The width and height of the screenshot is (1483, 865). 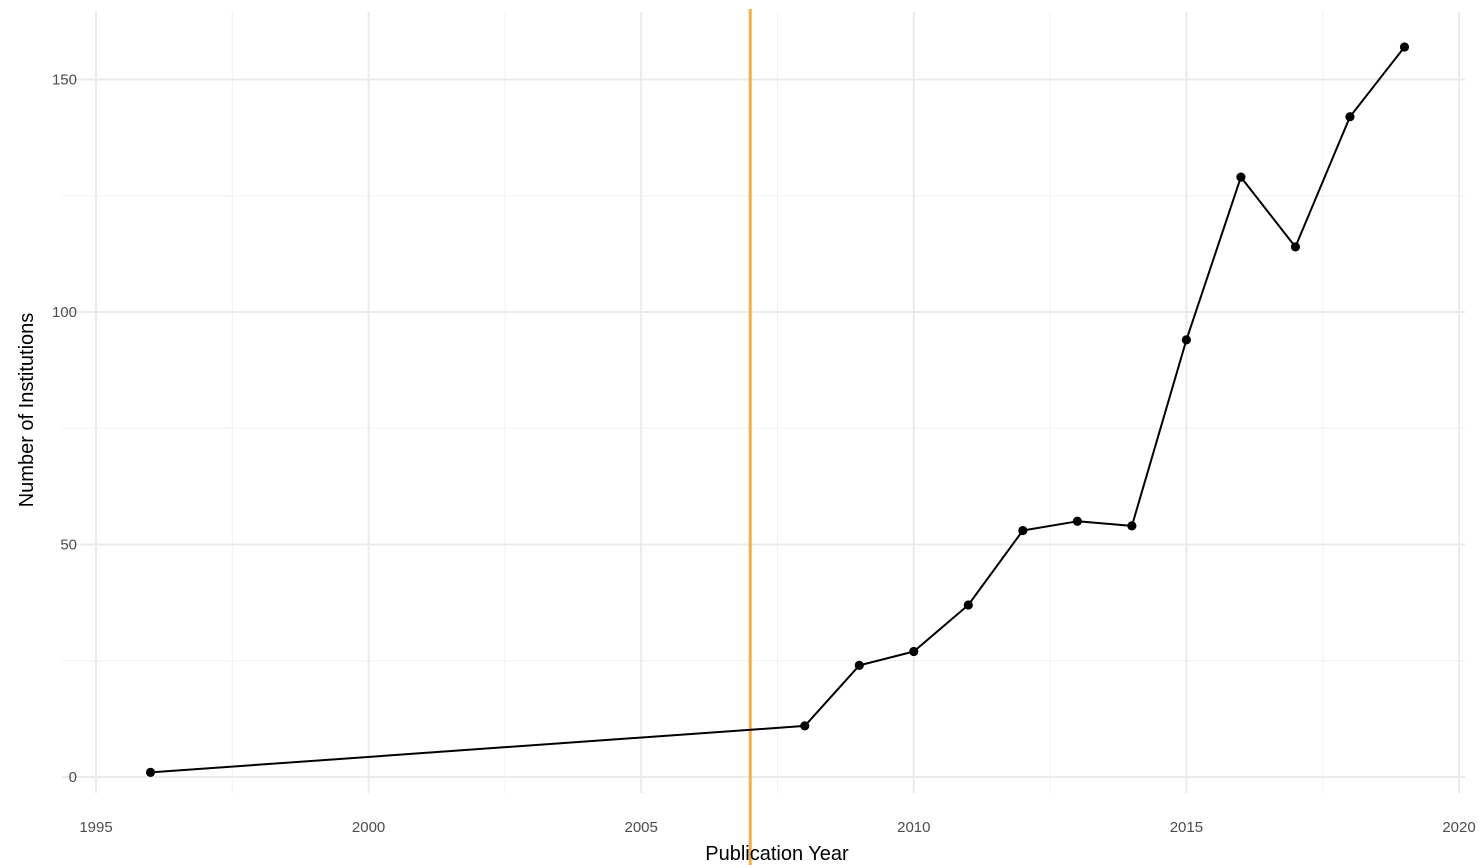 What do you see at coordinates (641, 827) in the screenshot?
I see `x-tick-label: 2005` at bounding box center [641, 827].